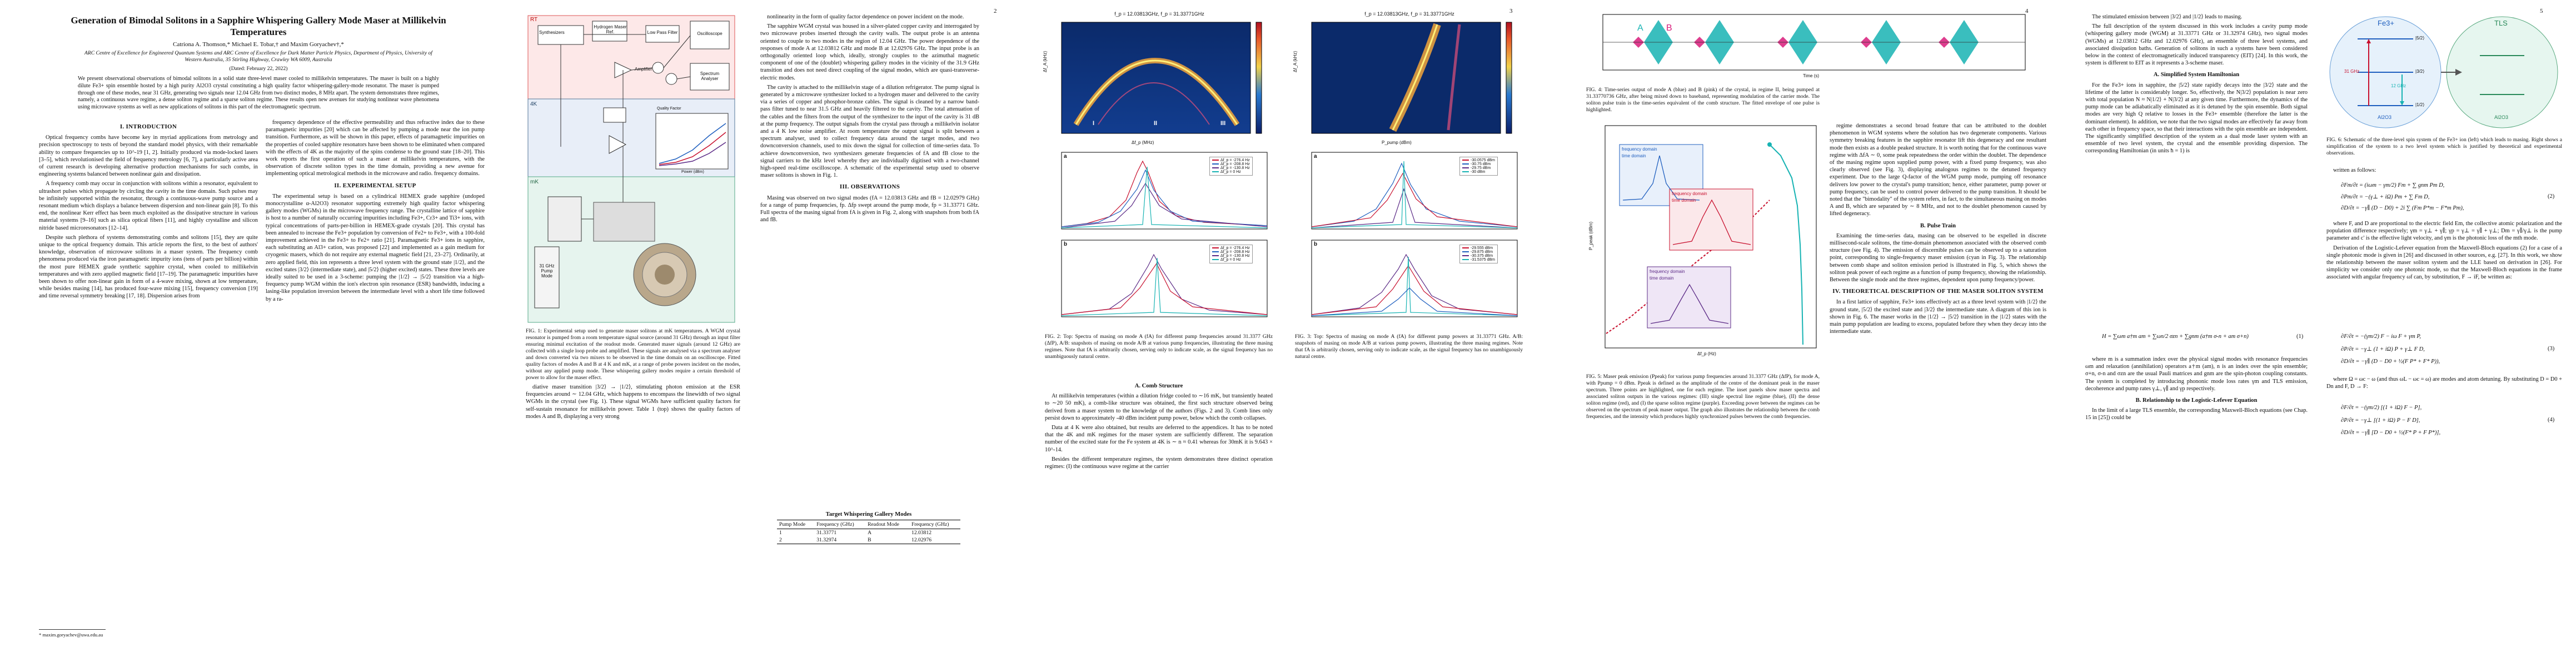  Describe the element at coordinates (2420, 38) in the screenshot. I see `fig6-level-52: |5/2⟩` at that location.